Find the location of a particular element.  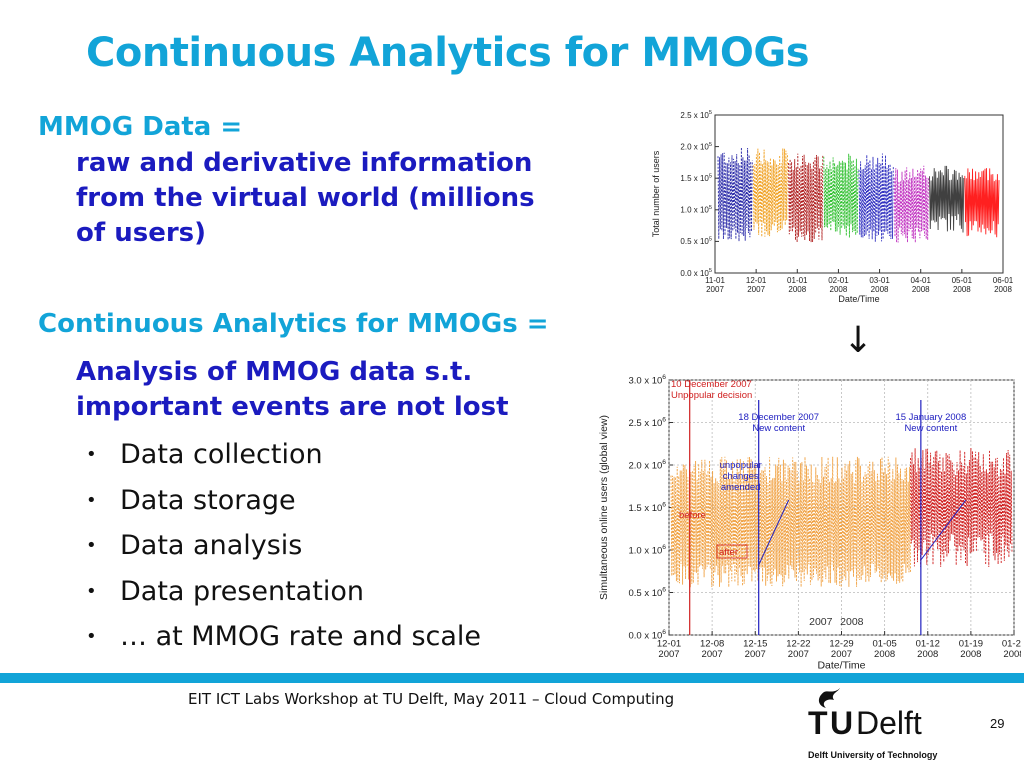

annotation-label: 10 December 2007 is located at coordinates (711, 384).